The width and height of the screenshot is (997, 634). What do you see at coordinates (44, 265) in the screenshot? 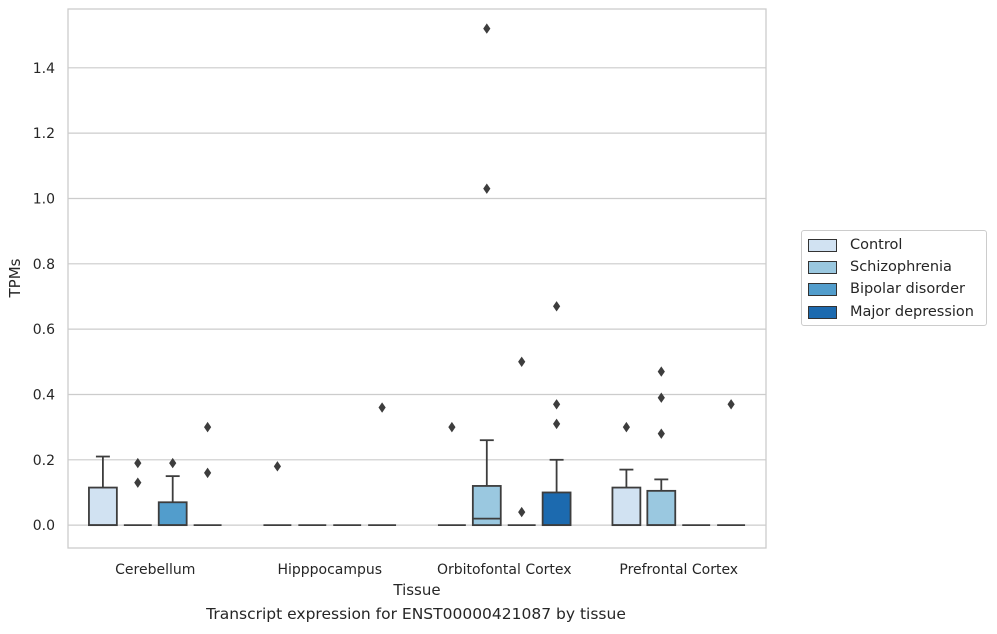
I see `y-tick-label: 0.8` at bounding box center [44, 265].